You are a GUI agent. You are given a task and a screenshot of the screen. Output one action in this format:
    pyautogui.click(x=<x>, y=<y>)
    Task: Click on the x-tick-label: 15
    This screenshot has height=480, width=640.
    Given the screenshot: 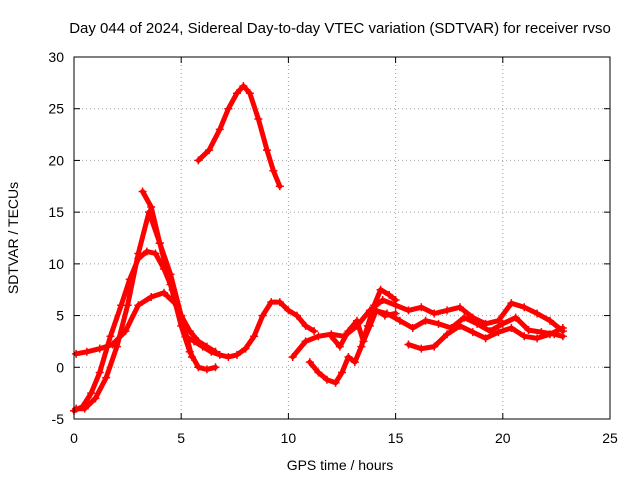 What is the action you would take?
    pyautogui.click(x=396, y=438)
    